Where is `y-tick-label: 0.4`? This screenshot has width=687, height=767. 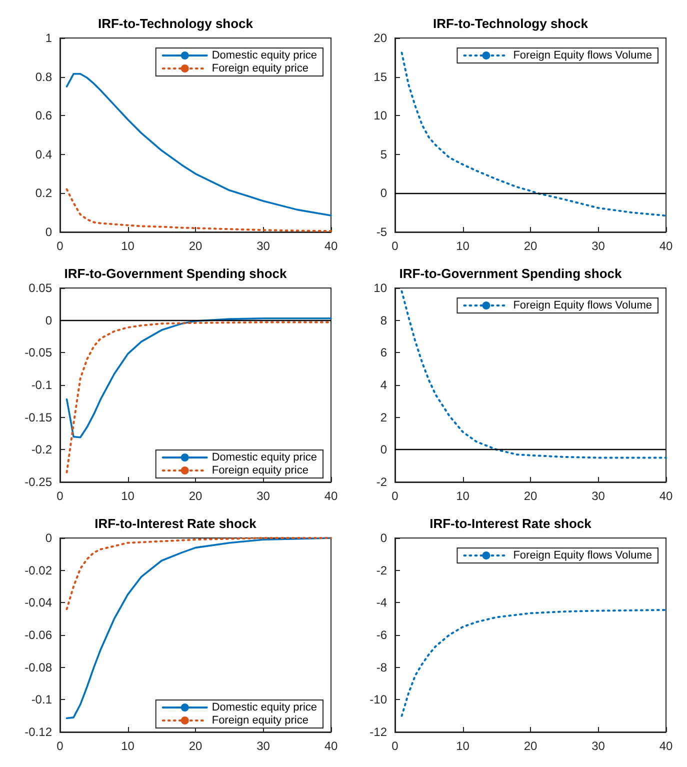 y-tick-label: 0.4 is located at coordinates (43, 154).